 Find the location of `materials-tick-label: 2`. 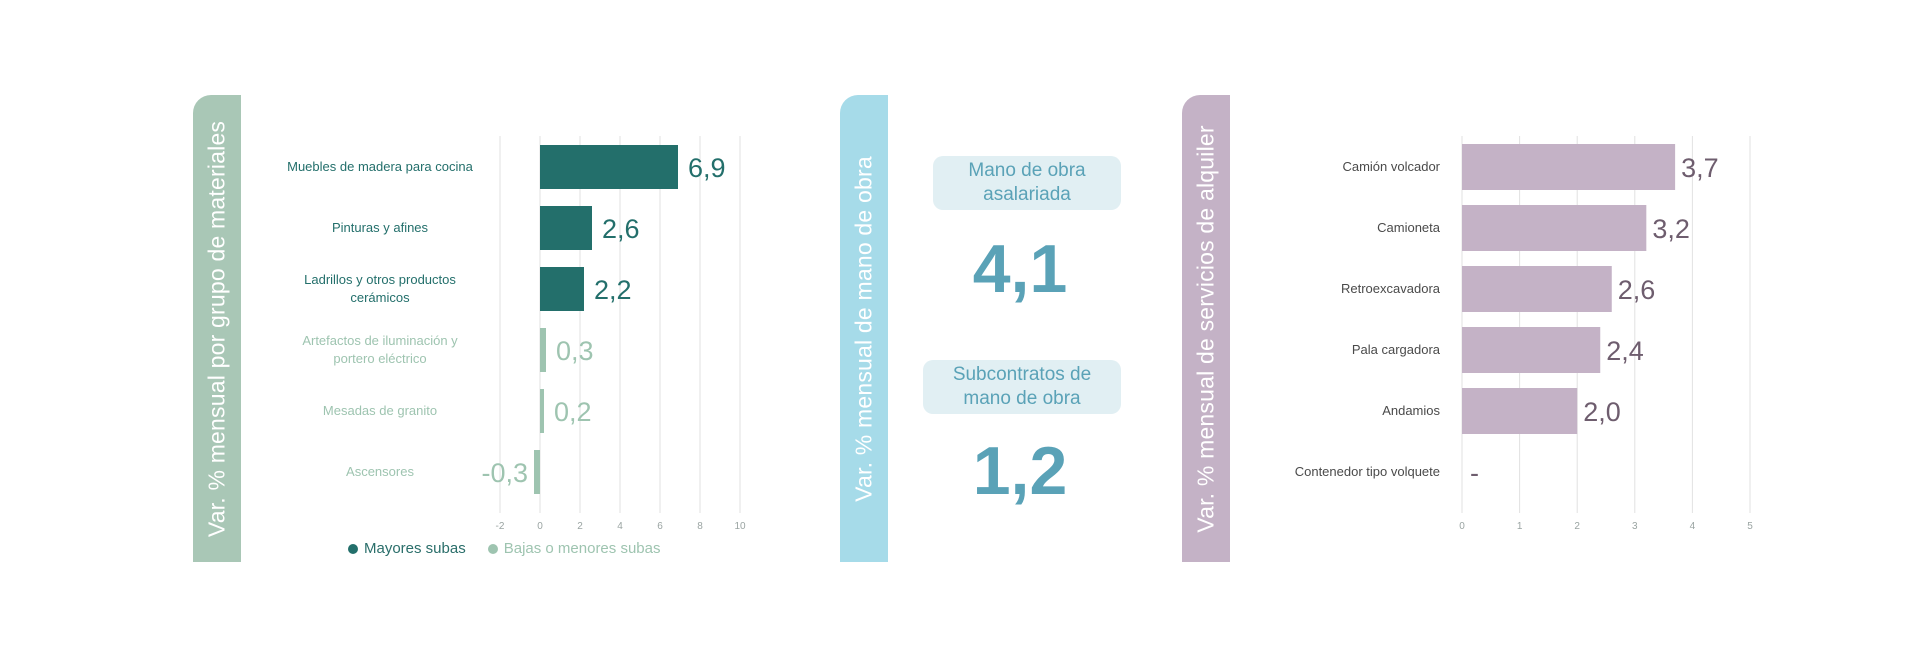

materials-tick-label: 2 is located at coordinates (580, 525).